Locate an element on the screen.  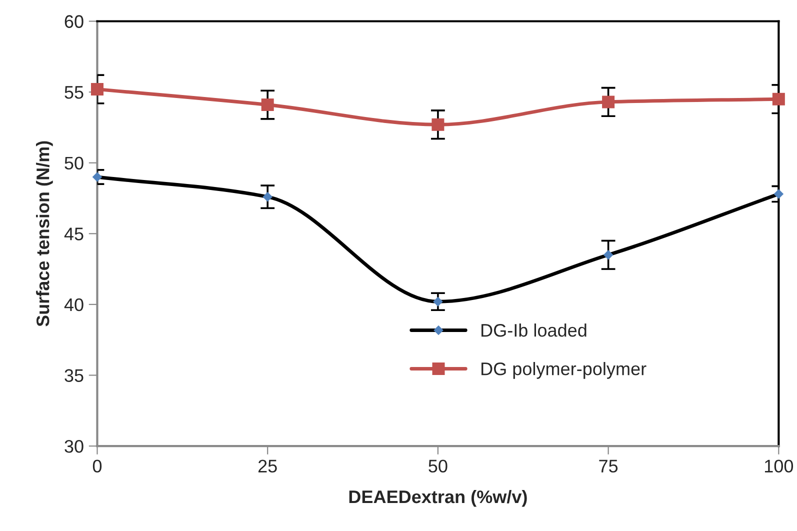
x-tick-label: 75 is located at coordinates (608, 466).